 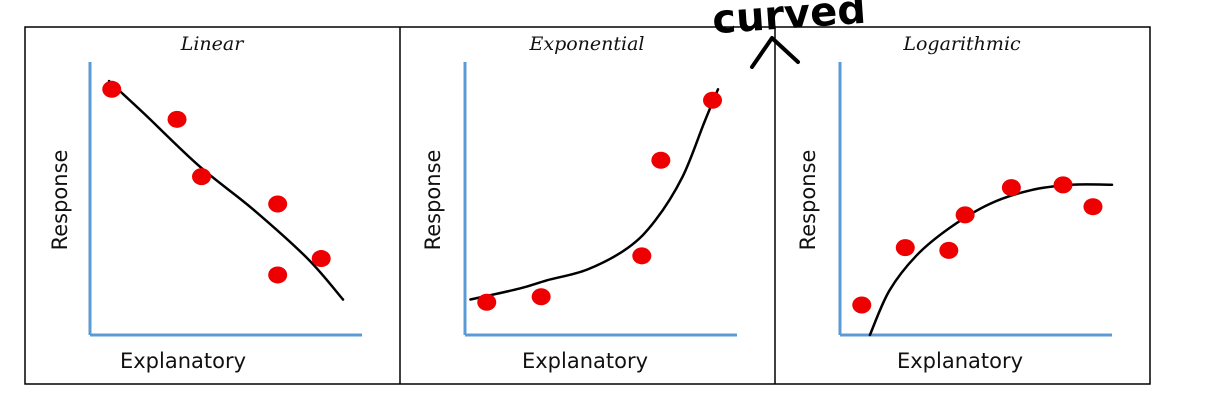 I want to click on panel-title: Exponential, so click(x=586, y=44).